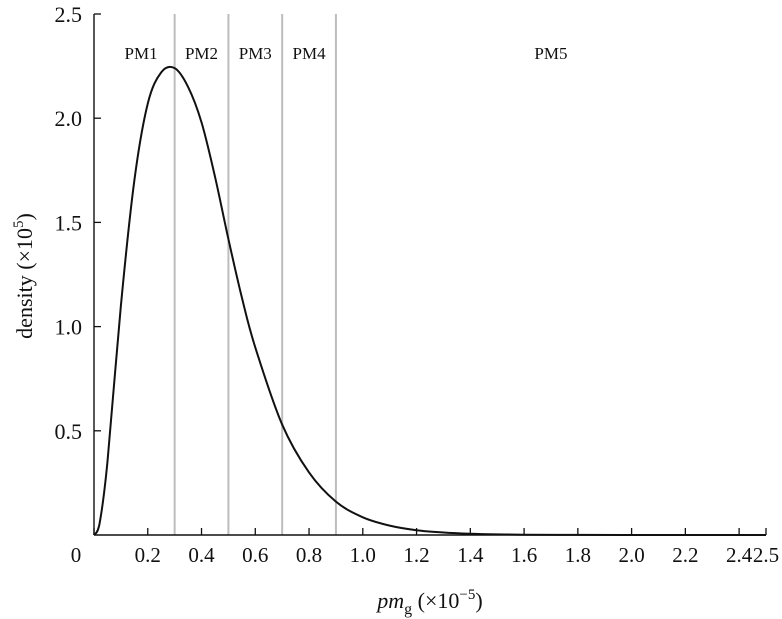 This screenshot has width=782, height=619. What do you see at coordinates (550, 53) in the screenshot?
I see `region-label-pm5: PM5` at bounding box center [550, 53].